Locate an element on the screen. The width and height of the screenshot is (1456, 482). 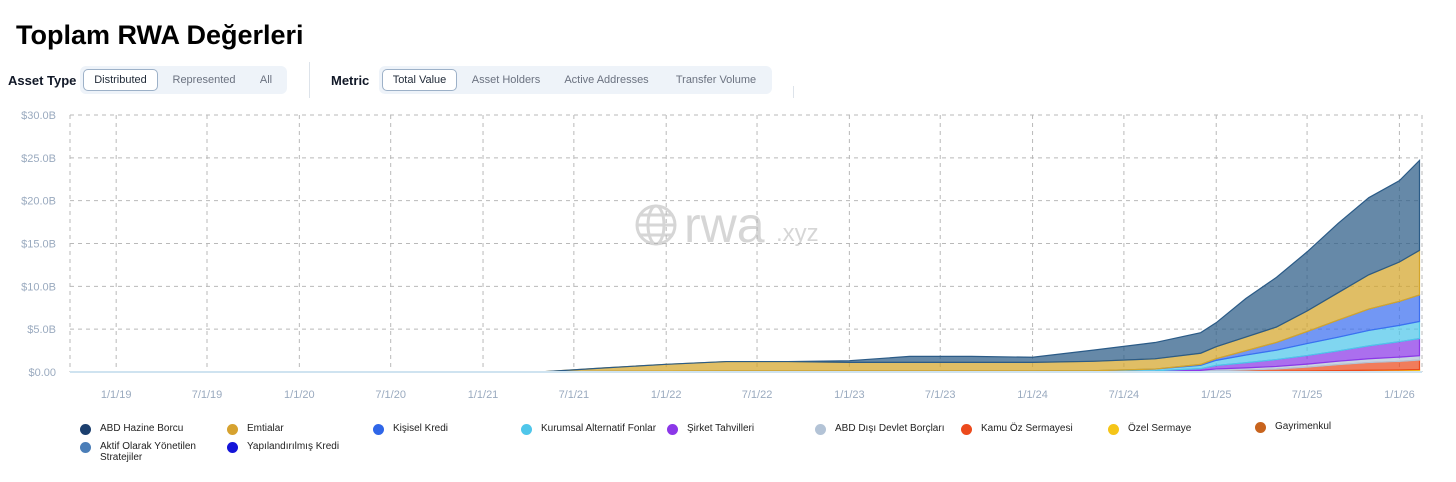
asset-type-all-button: All is located at coordinates (266, 80).